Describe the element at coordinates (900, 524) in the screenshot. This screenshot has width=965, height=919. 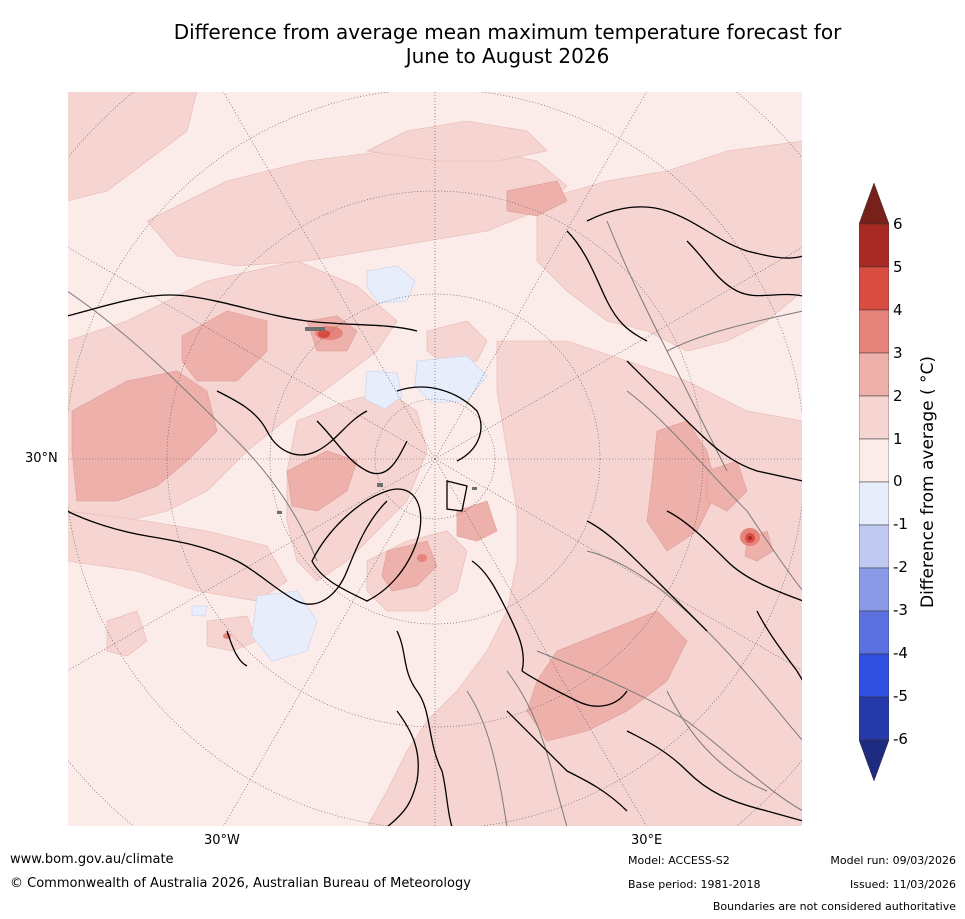
I see `colorbar-tick-neg1: -1` at that location.